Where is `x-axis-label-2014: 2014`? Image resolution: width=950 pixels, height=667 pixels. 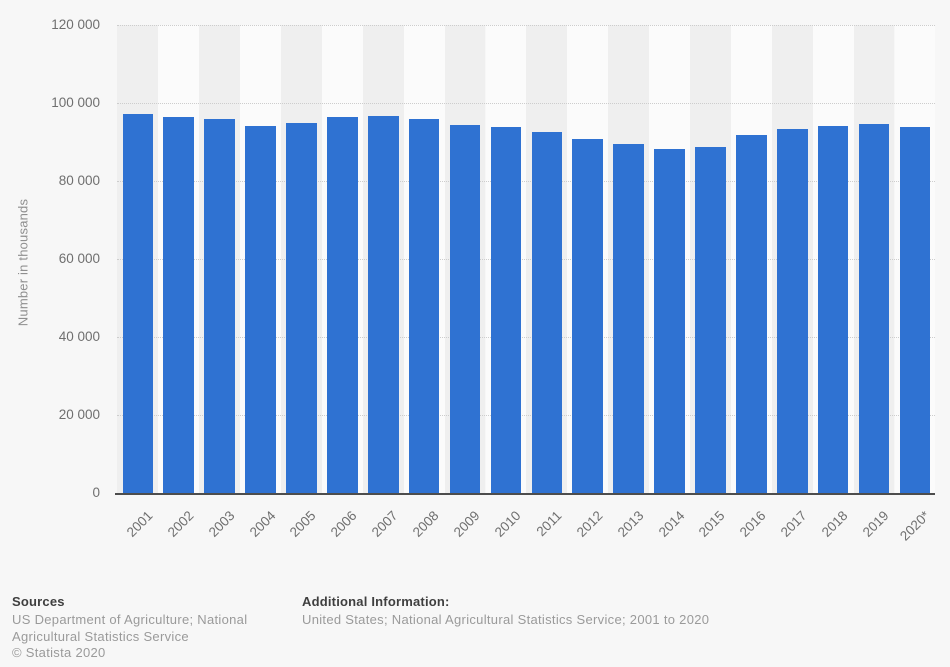 x-axis-label-2014: 2014 is located at coordinates (671, 524).